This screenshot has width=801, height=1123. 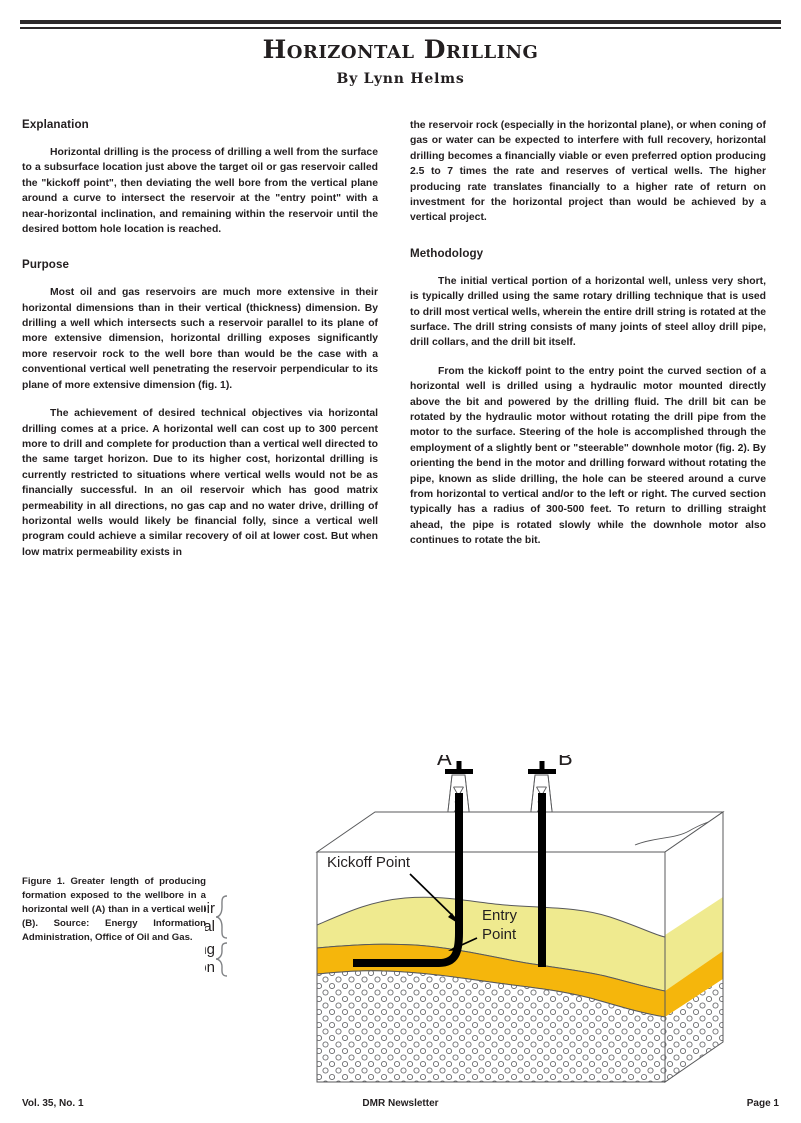 What do you see at coordinates (210, 926) in the screenshot?
I see `label-reservoir-seal-line2: Seal` at bounding box center [210, 926].